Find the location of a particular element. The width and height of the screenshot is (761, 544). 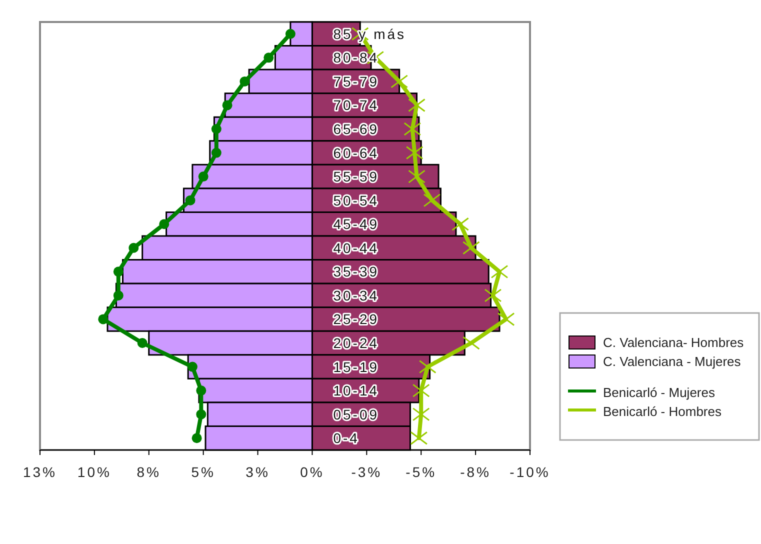

legend-label: Benicarló - Mujeres is located at coordinates (659, 392).